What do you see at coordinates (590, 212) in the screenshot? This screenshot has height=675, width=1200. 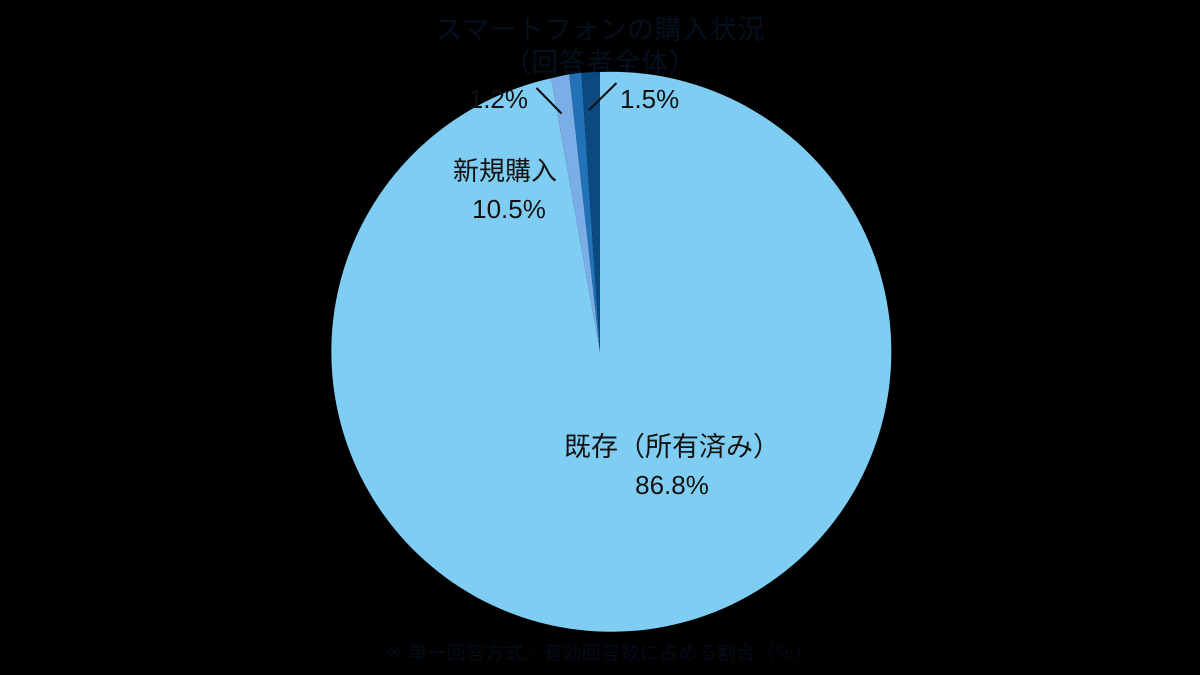 I see `pie-slice-no-plan` at bounding box center [590, 212].